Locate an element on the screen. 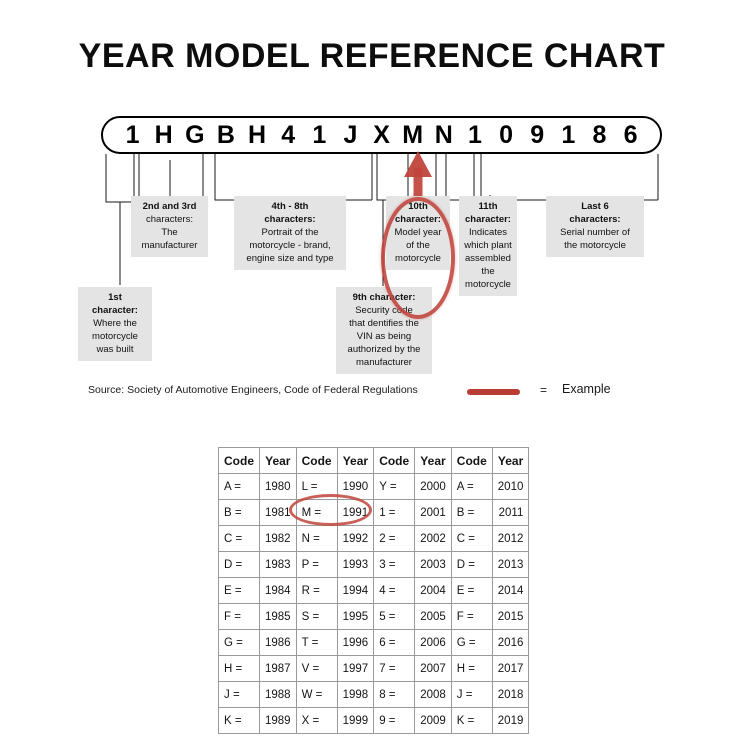  callout-heading: Last 6 is located at coordinates (595, 206).